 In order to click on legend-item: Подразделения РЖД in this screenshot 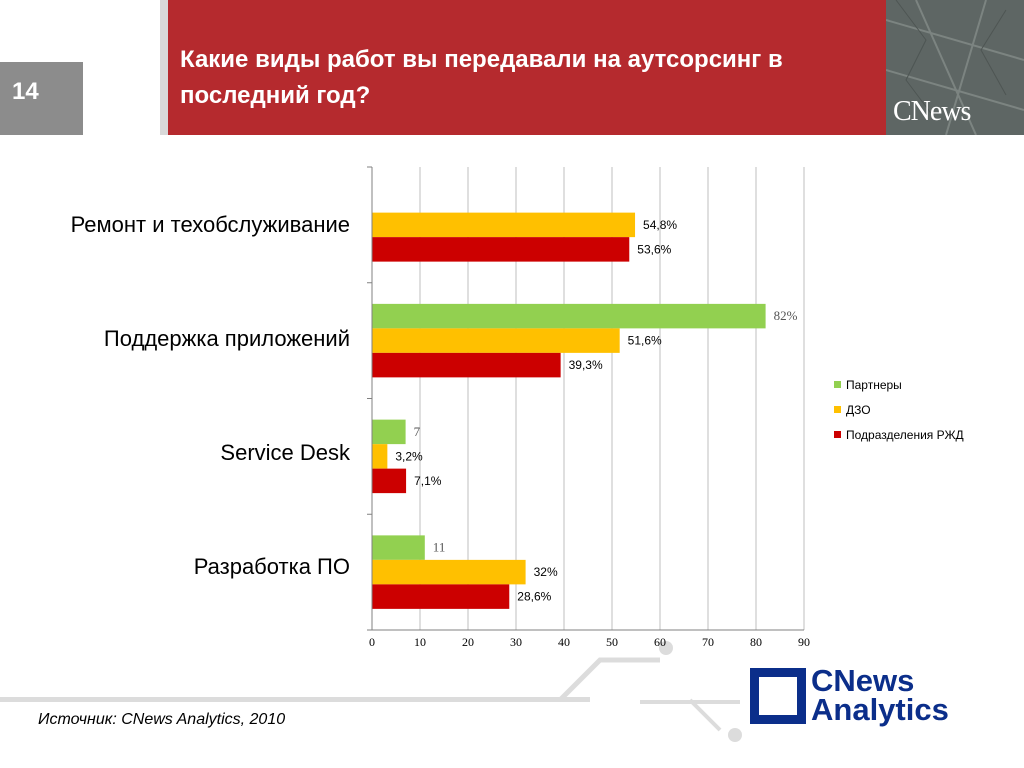, I will do `click(899, 434)`.